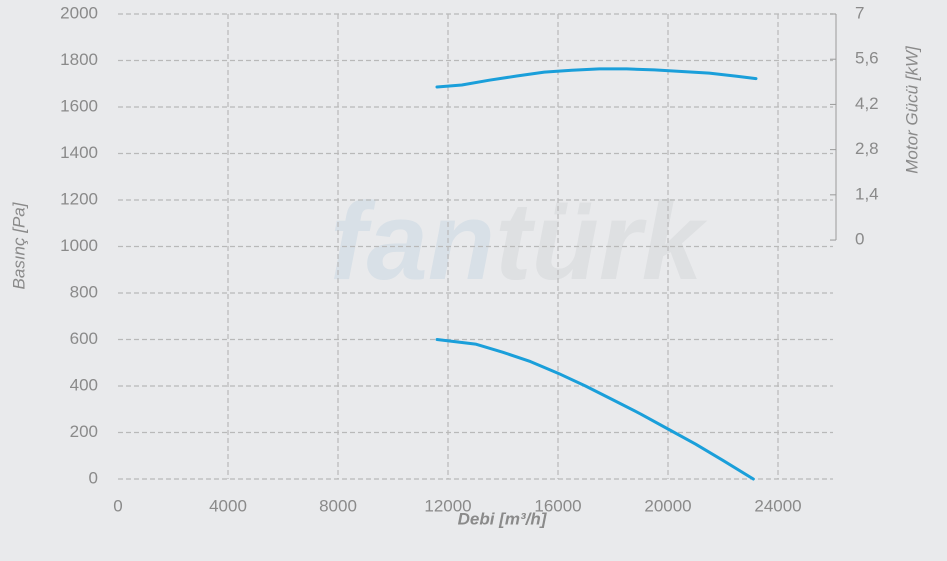 The image size is (947, 561). I want to click on x-tick-label: 16000, so click(557, 505).